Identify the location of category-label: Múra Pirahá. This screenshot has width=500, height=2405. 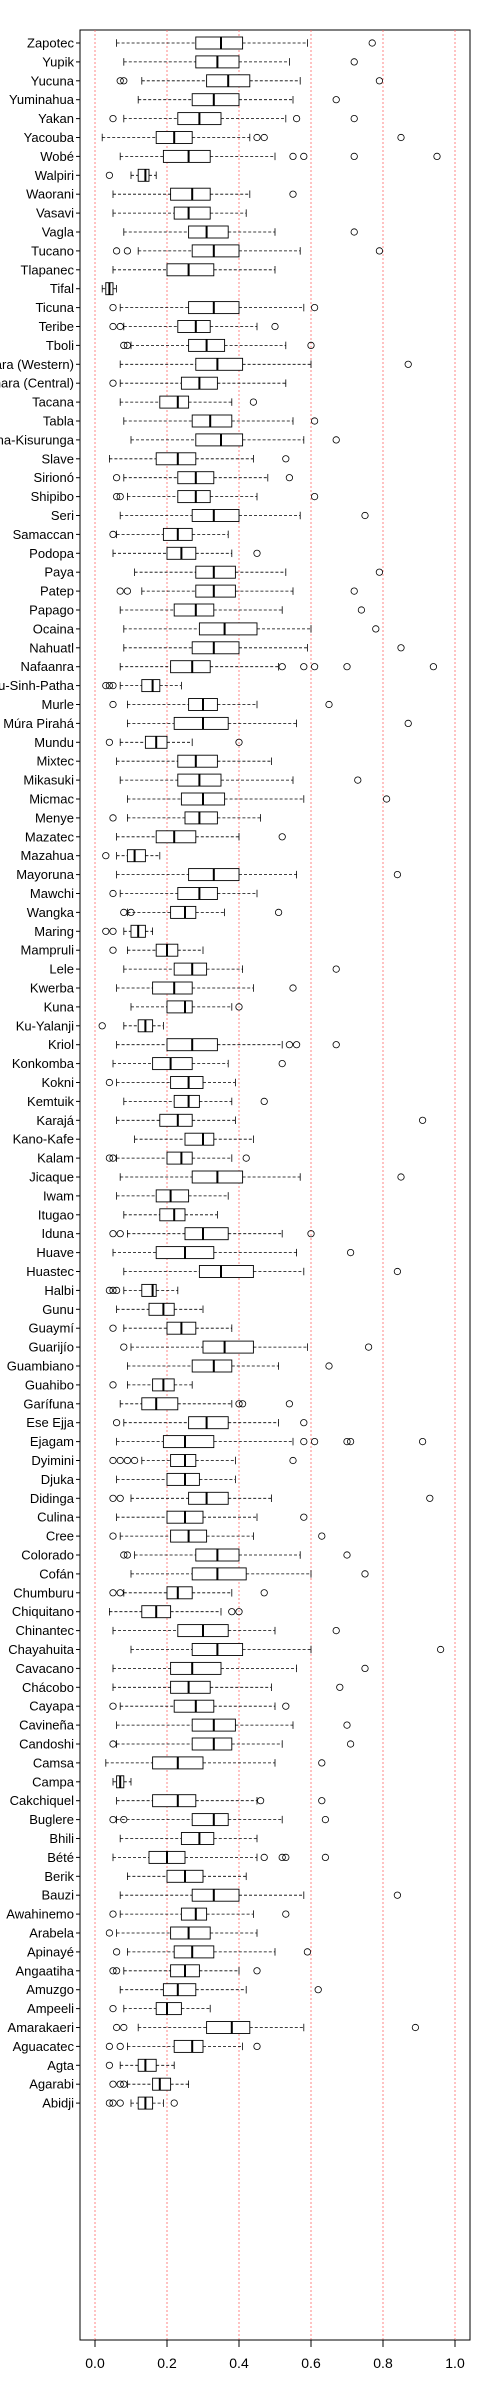
(39, 723).